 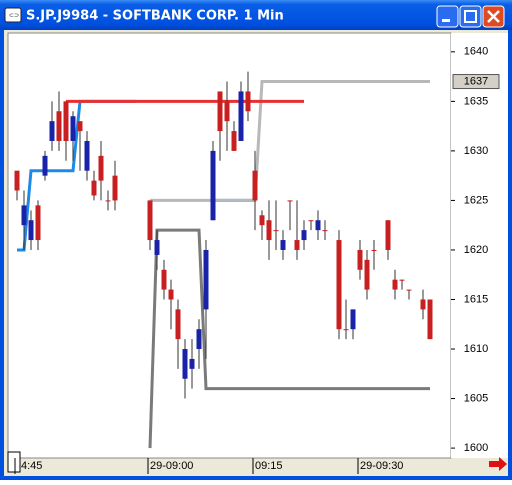 I want to click on y-tick-label: 1635, so click(x=476, y=101).